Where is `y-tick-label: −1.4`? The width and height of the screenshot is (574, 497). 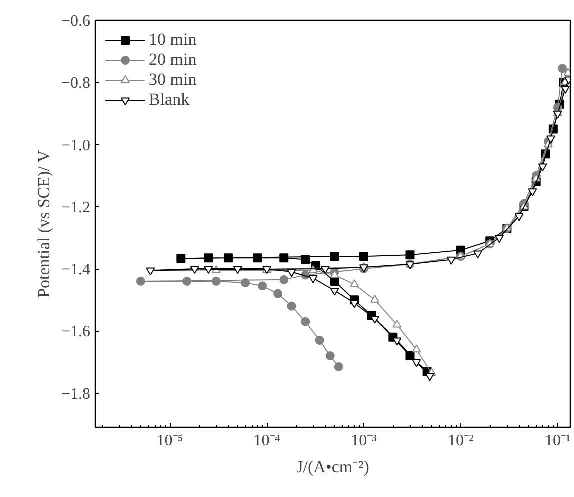
y-tick-label: −1.4 is located at coordinates (76, 270).